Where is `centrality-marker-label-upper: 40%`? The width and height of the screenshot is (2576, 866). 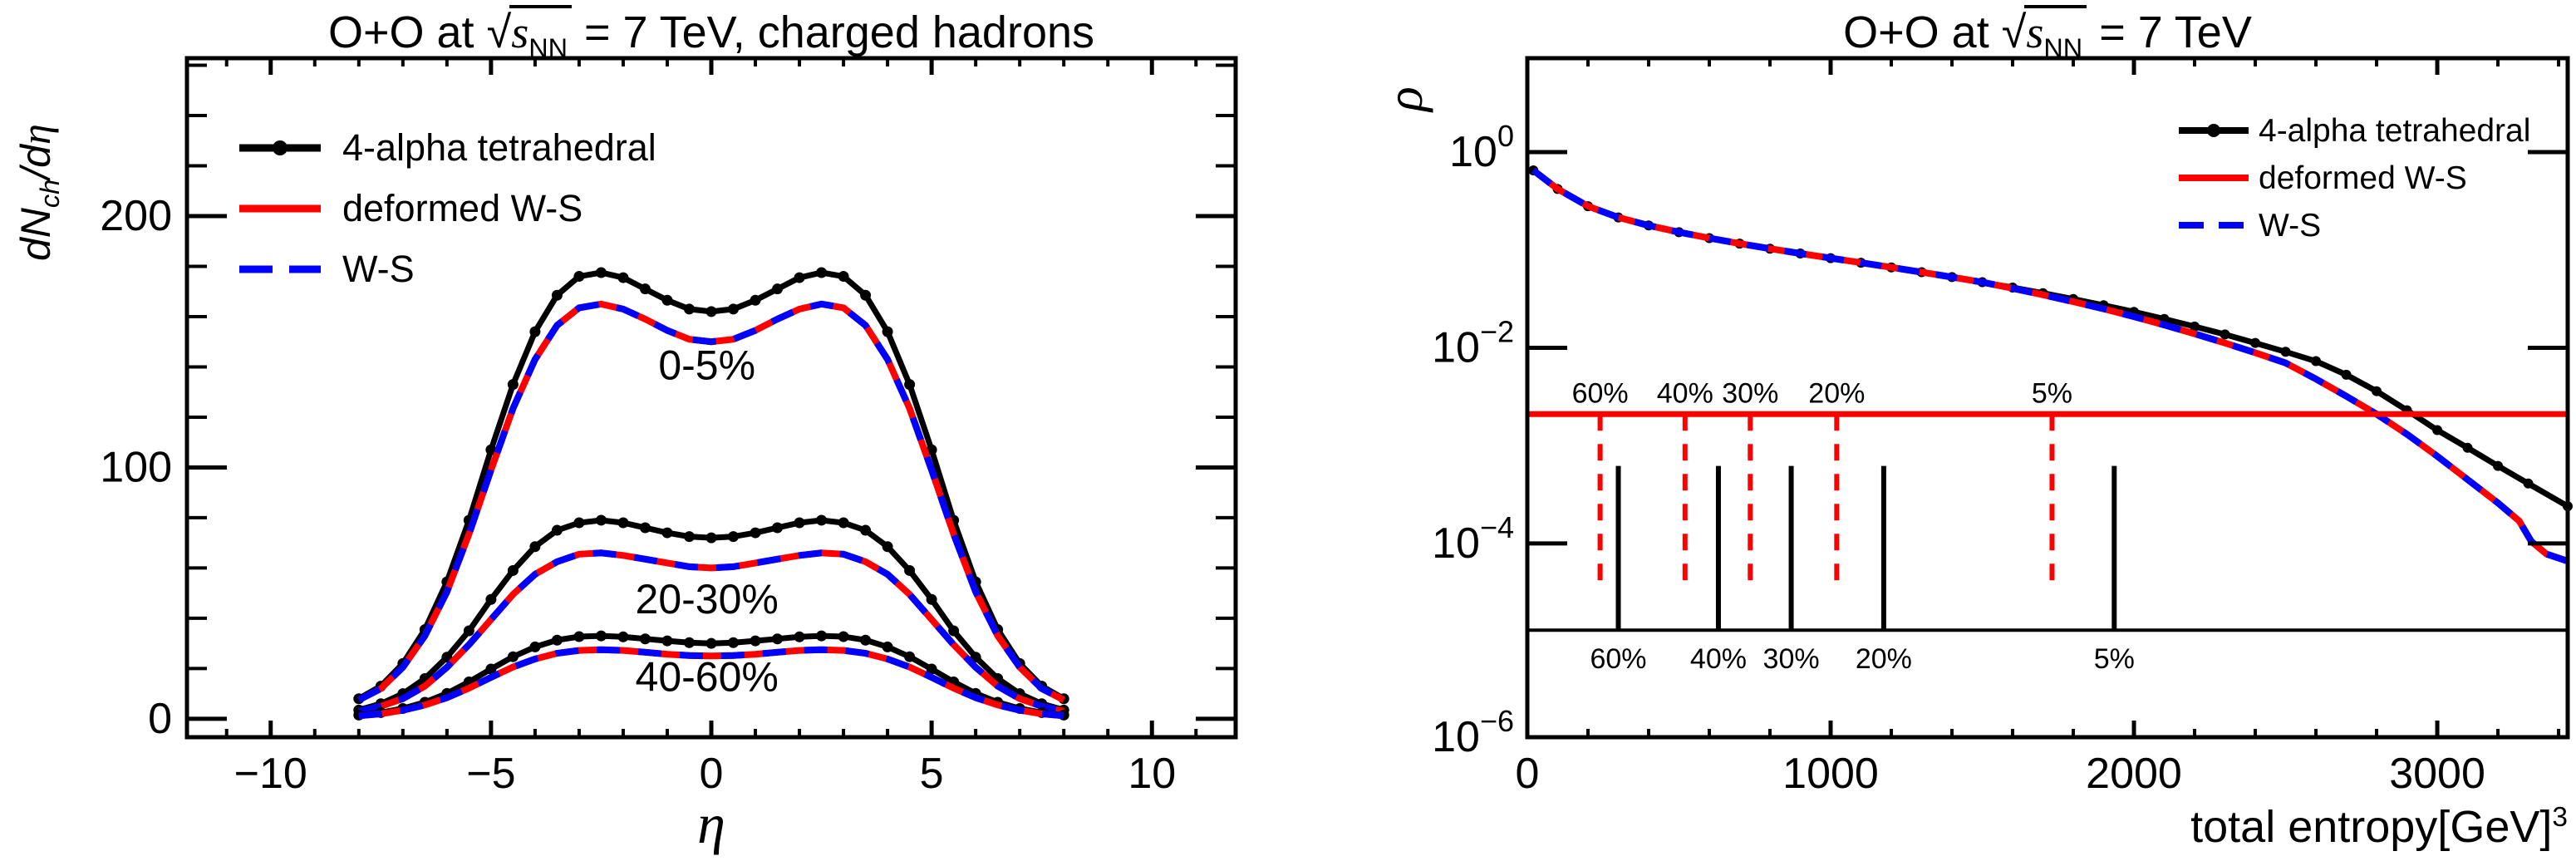
centrality-marker-label-upper: 40% is located at coordinates (1685, 393).